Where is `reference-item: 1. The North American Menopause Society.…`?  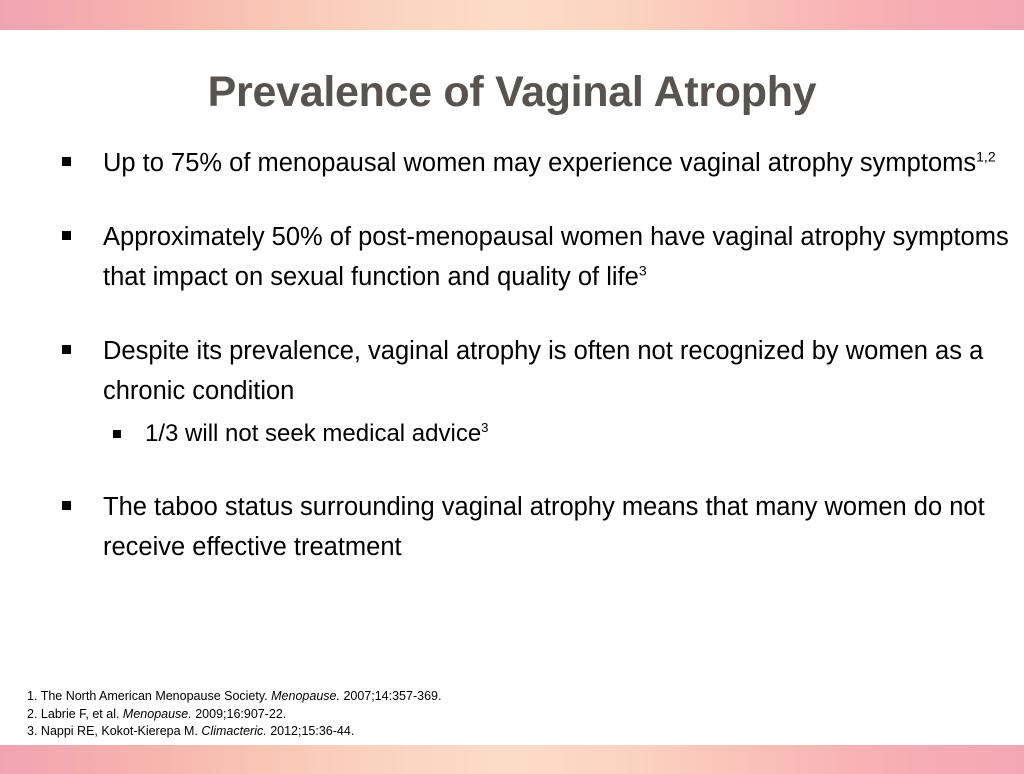 reference-item: 1. The North American Menopause Society.… is located at coordinates (377, 697).